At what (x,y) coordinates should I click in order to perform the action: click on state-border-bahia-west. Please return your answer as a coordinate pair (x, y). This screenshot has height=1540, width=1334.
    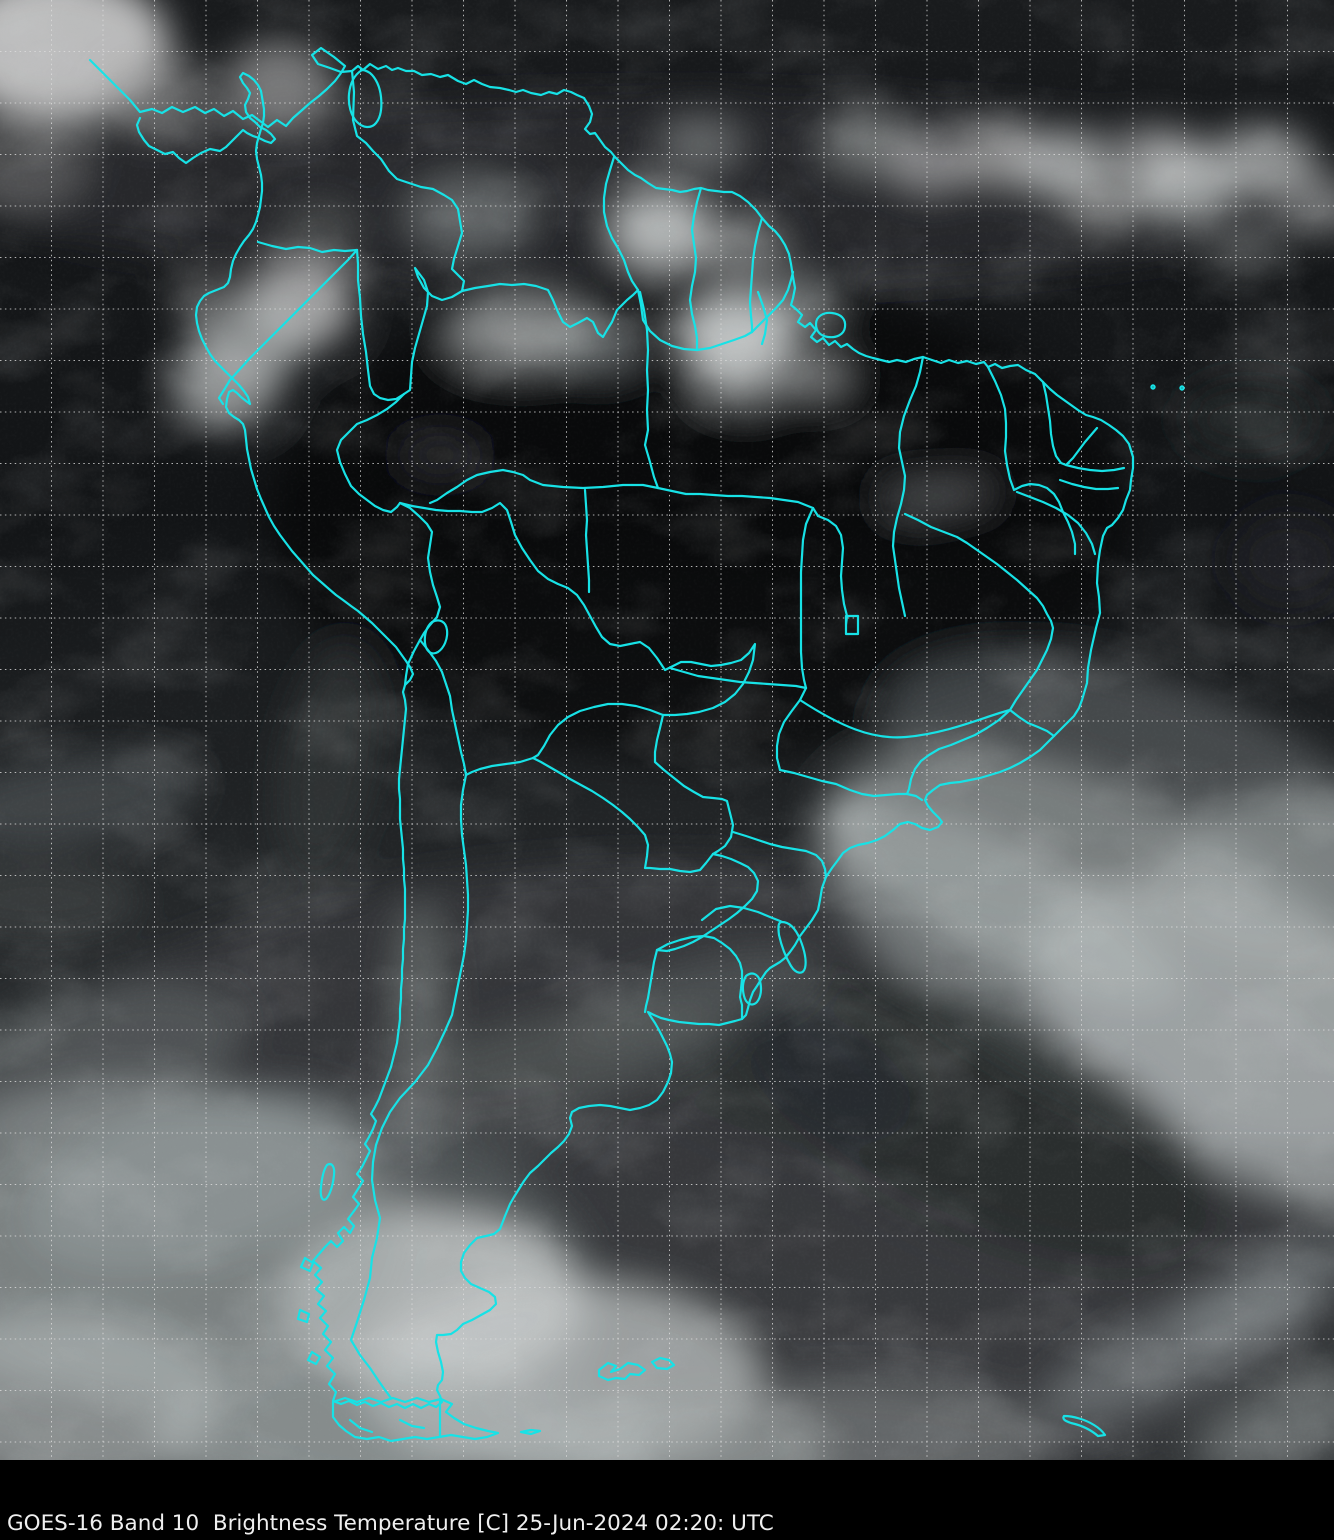
    Looking at the image, I should click on (979, 612).